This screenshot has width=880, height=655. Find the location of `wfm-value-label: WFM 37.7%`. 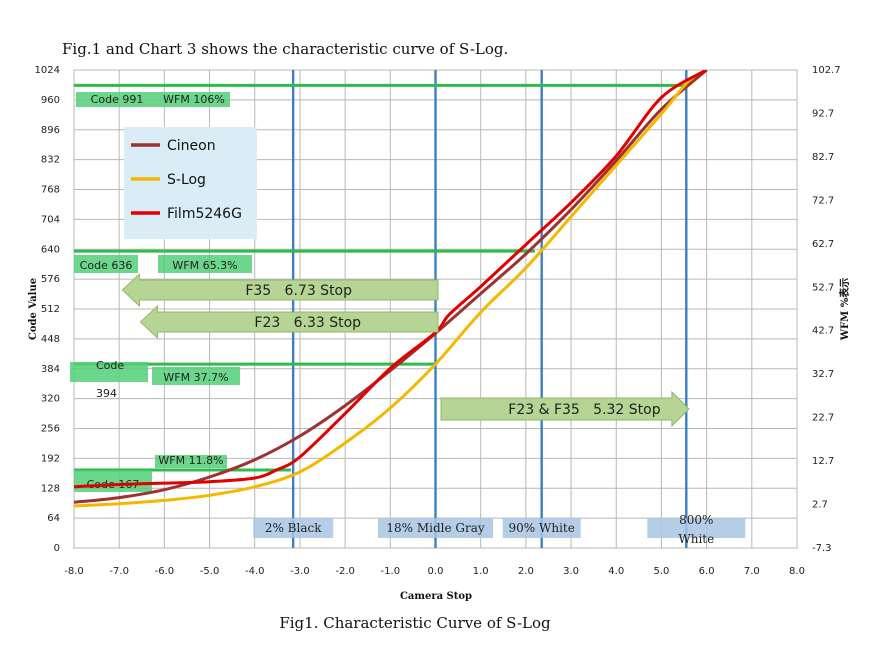

wfm-value-label: WFM 37.7% is located at coordinates (195, 377).